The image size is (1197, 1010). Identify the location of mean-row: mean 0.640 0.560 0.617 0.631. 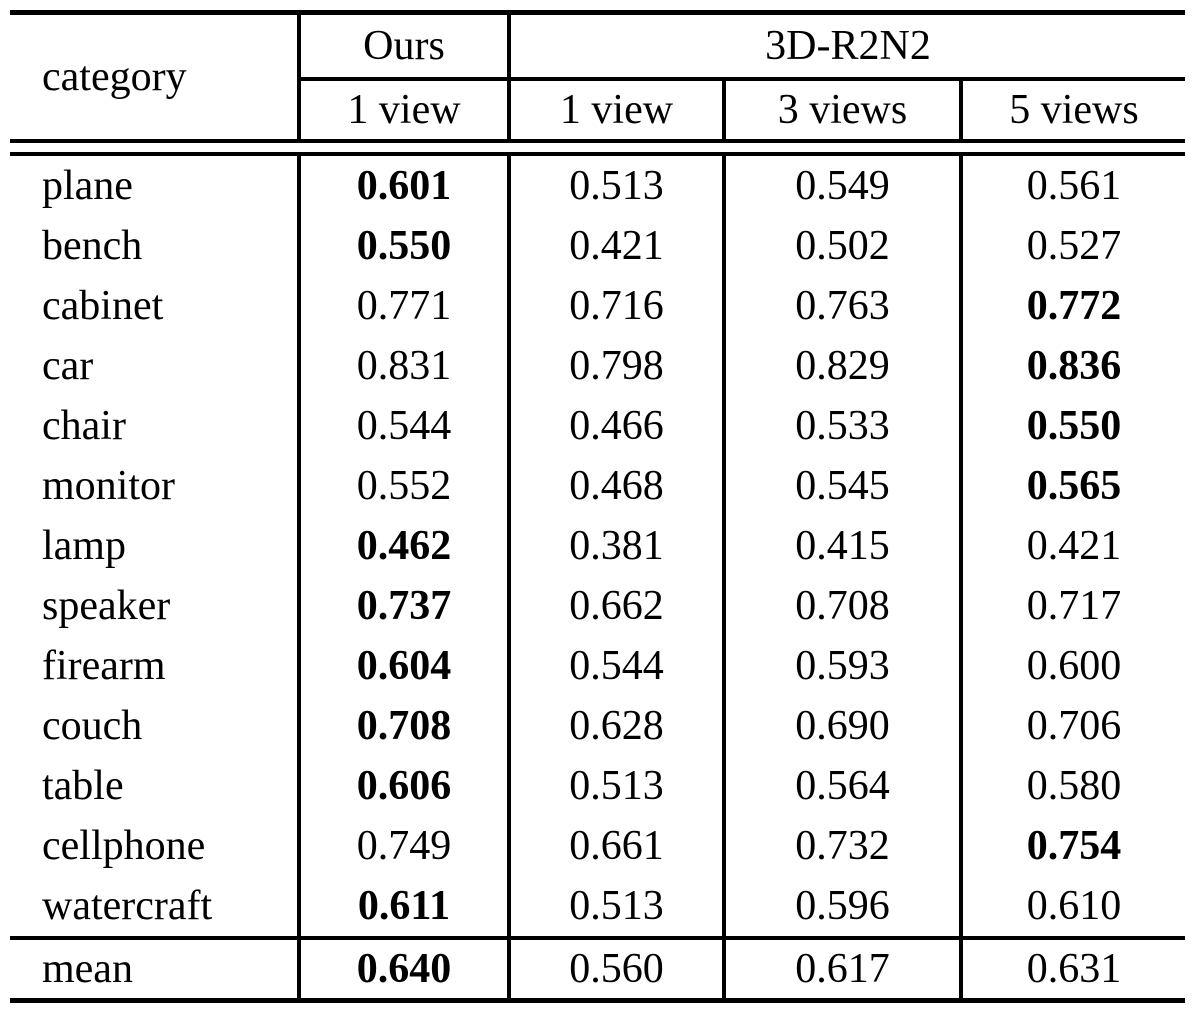
(597, 968).